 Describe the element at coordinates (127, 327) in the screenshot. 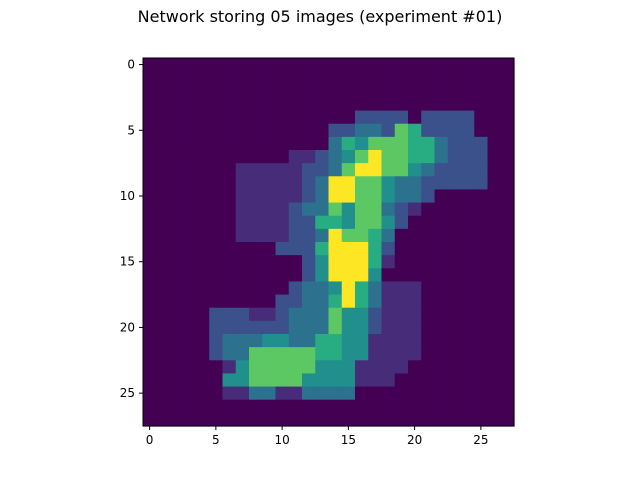

I see `y-tick-label: 20` at that location.